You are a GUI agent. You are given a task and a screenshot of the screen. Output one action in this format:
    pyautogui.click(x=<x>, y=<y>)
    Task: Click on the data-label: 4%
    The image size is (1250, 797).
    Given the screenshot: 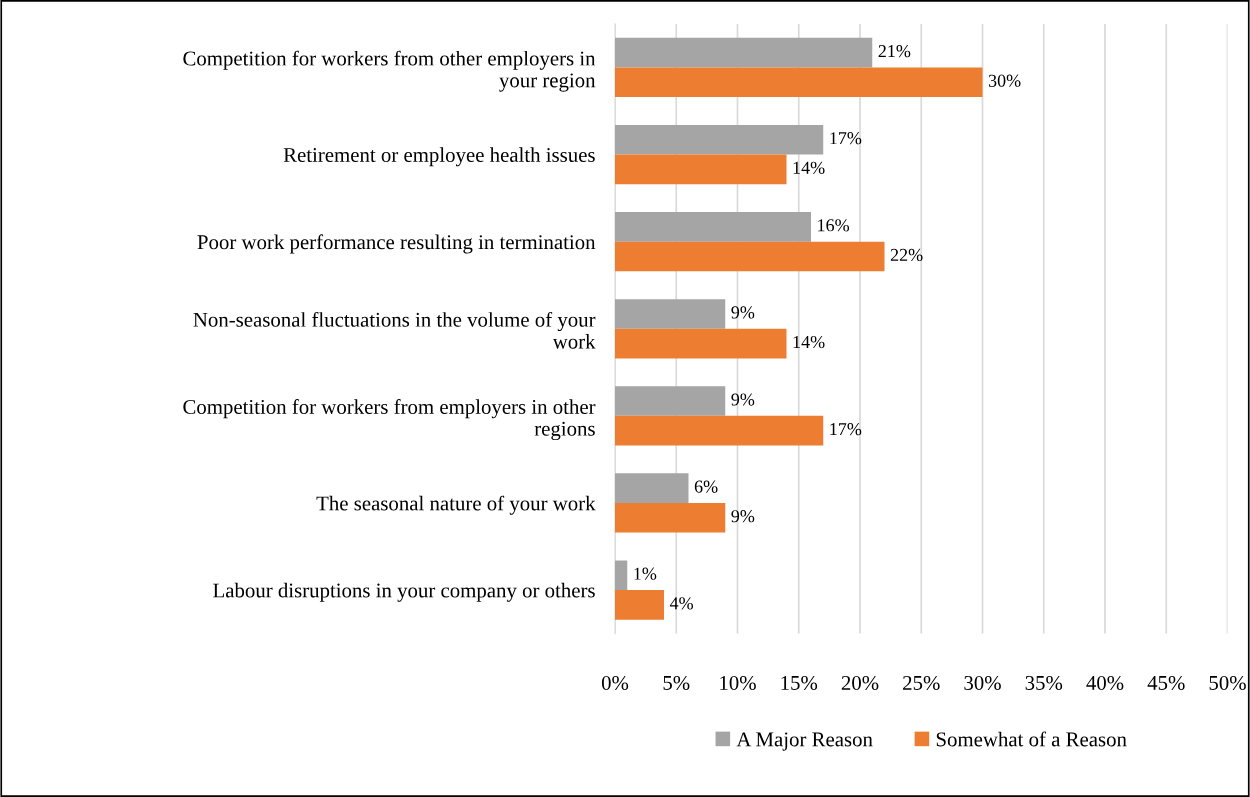 What is the action you would take?
    pyautogui.click(x=681, y=603)
    